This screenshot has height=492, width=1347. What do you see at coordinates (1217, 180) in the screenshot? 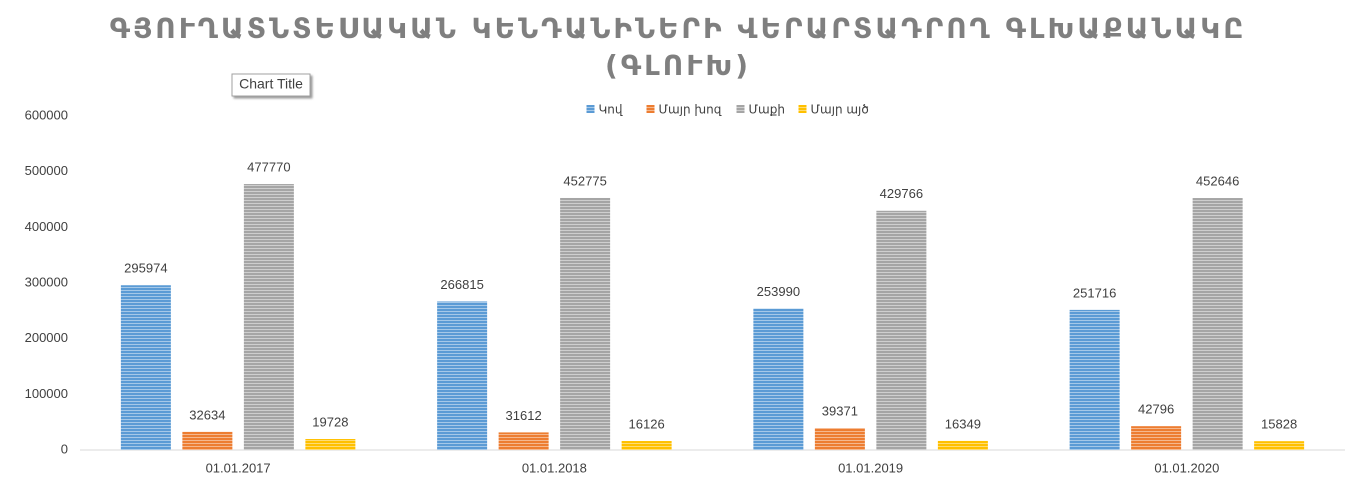
I see `data-label: 452646` at bounding box center [1217, 180].